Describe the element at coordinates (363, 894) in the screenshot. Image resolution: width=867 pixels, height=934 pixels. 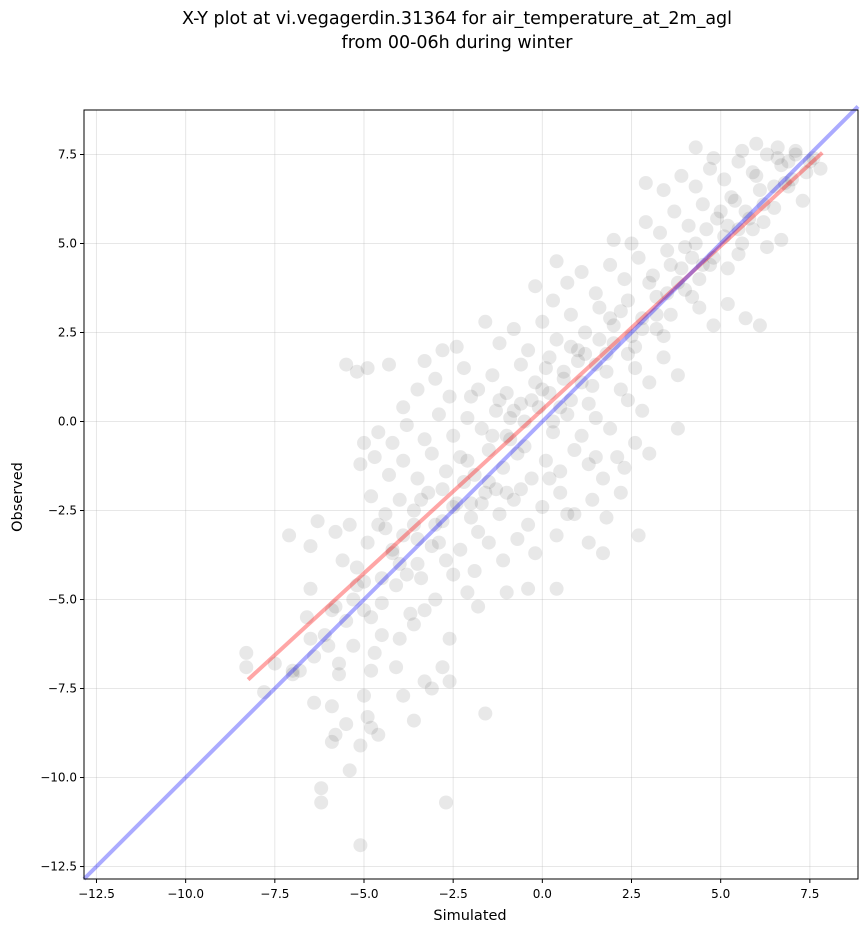
I see `x-tick-label-3: −5.0` at that location.